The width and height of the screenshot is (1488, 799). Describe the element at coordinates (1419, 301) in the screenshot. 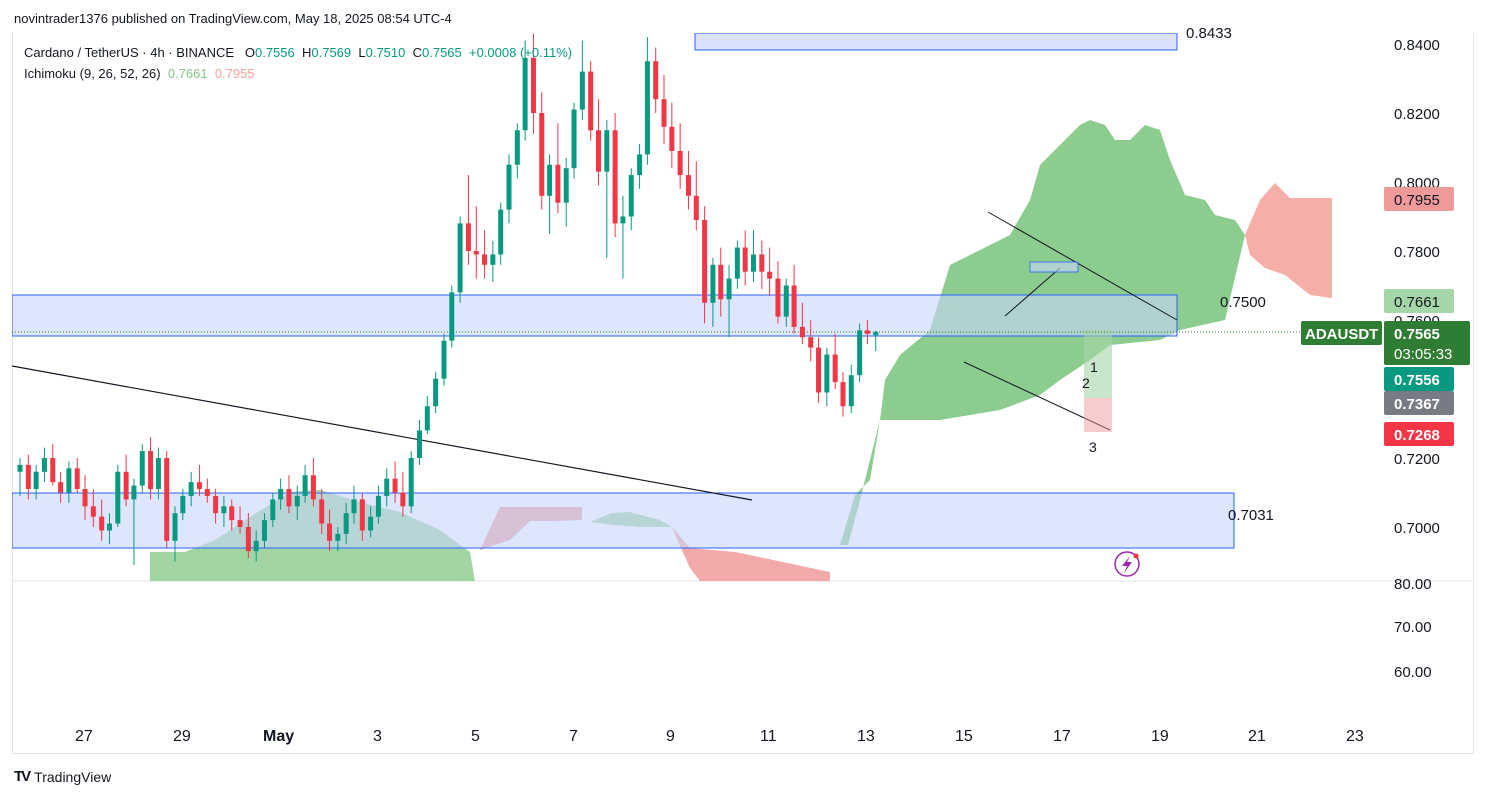

I see `price-label-ichimoku-a: 0.7661` at that location.